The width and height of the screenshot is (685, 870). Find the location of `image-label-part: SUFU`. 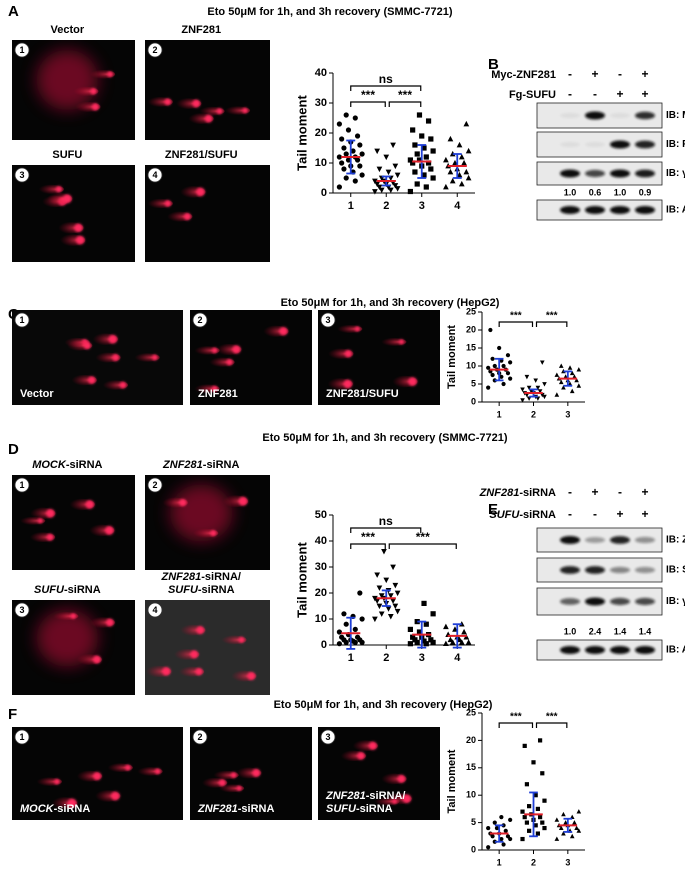

image-label-part: SUFU is located at coordinates (67, 155).